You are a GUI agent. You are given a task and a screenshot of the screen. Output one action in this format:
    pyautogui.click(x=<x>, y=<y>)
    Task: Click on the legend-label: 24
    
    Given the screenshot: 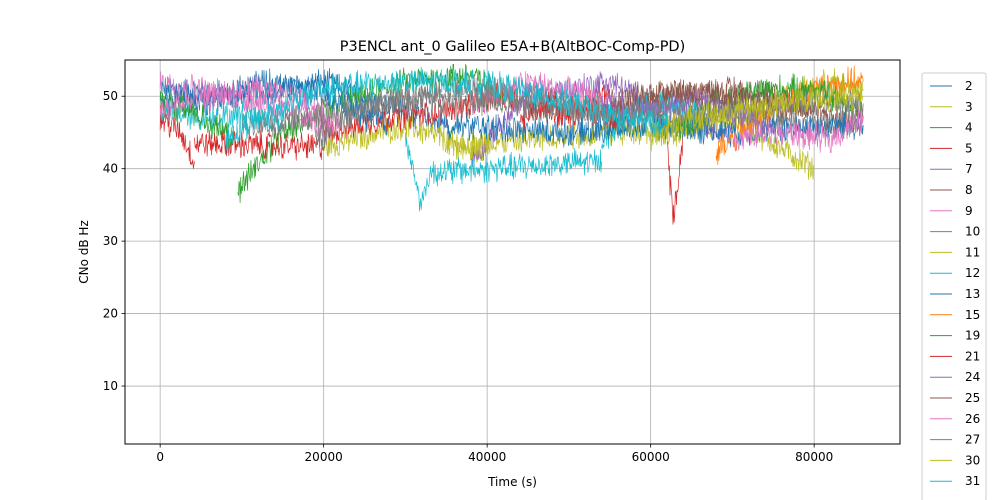 What is the action you would take?
    pyautogui.click(x=972, y=377)
    